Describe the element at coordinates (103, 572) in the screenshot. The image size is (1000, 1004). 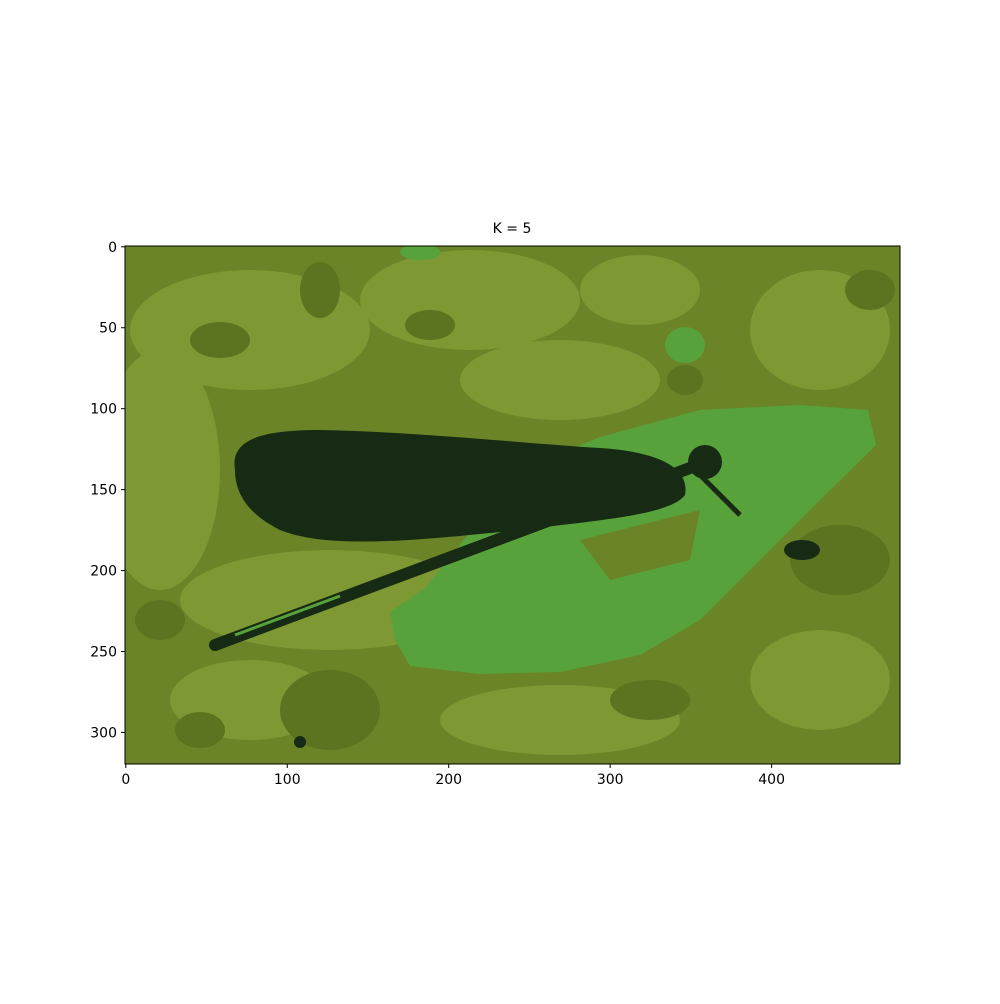
I see `y-tick-label: 200` at that location.